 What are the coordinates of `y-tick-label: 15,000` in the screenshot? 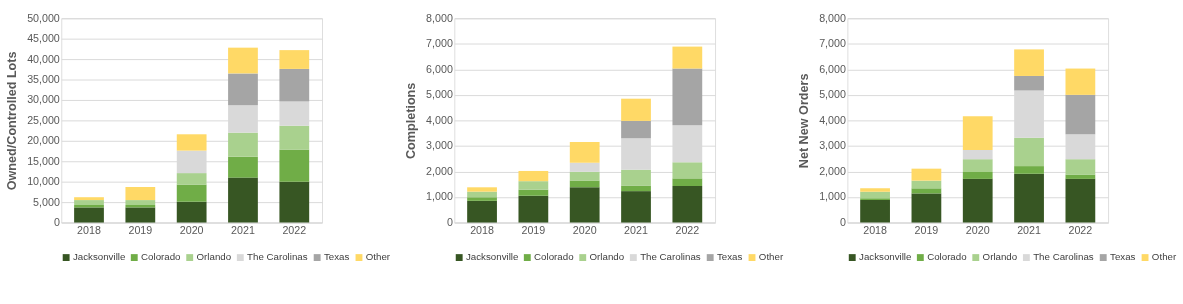 It's located at (43, 160).